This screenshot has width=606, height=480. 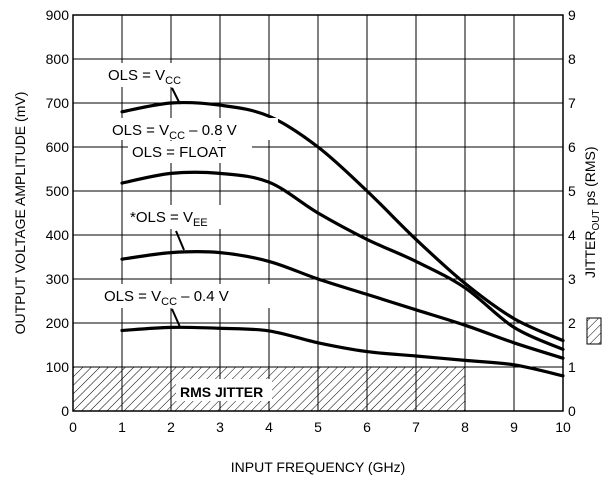 I want to click on ann-vcc-sub: CC, so click(x=173, y=81).